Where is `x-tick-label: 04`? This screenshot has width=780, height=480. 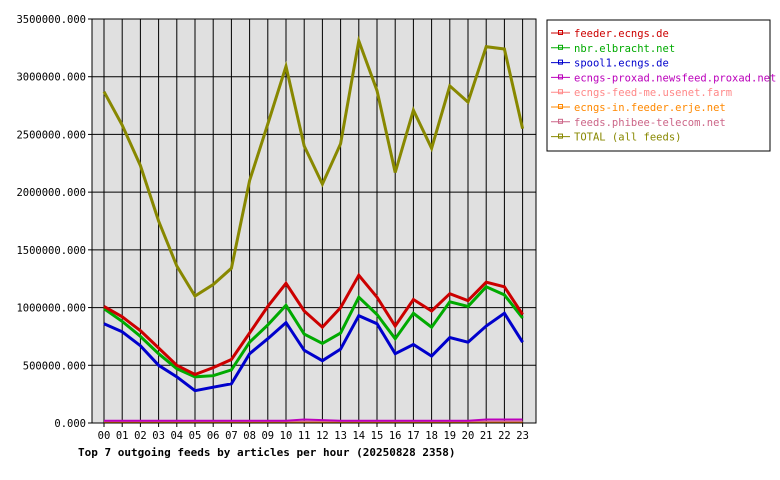
x-tick-label: 04 is located at coordinates (176, 436).